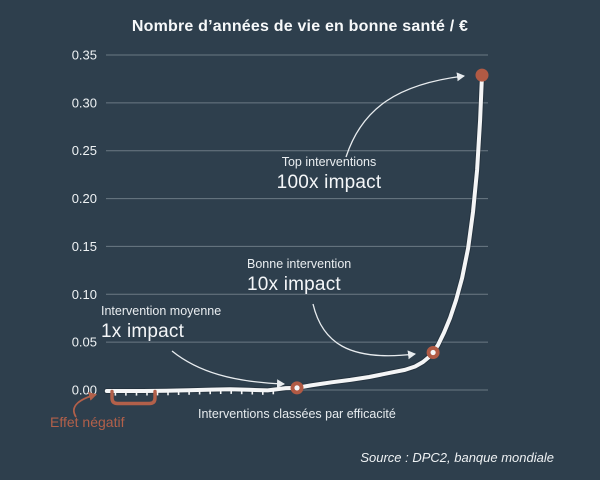 The image size is (600, 480). I want to click on y-axis-tick-label: 0.20, so click(84, 198).